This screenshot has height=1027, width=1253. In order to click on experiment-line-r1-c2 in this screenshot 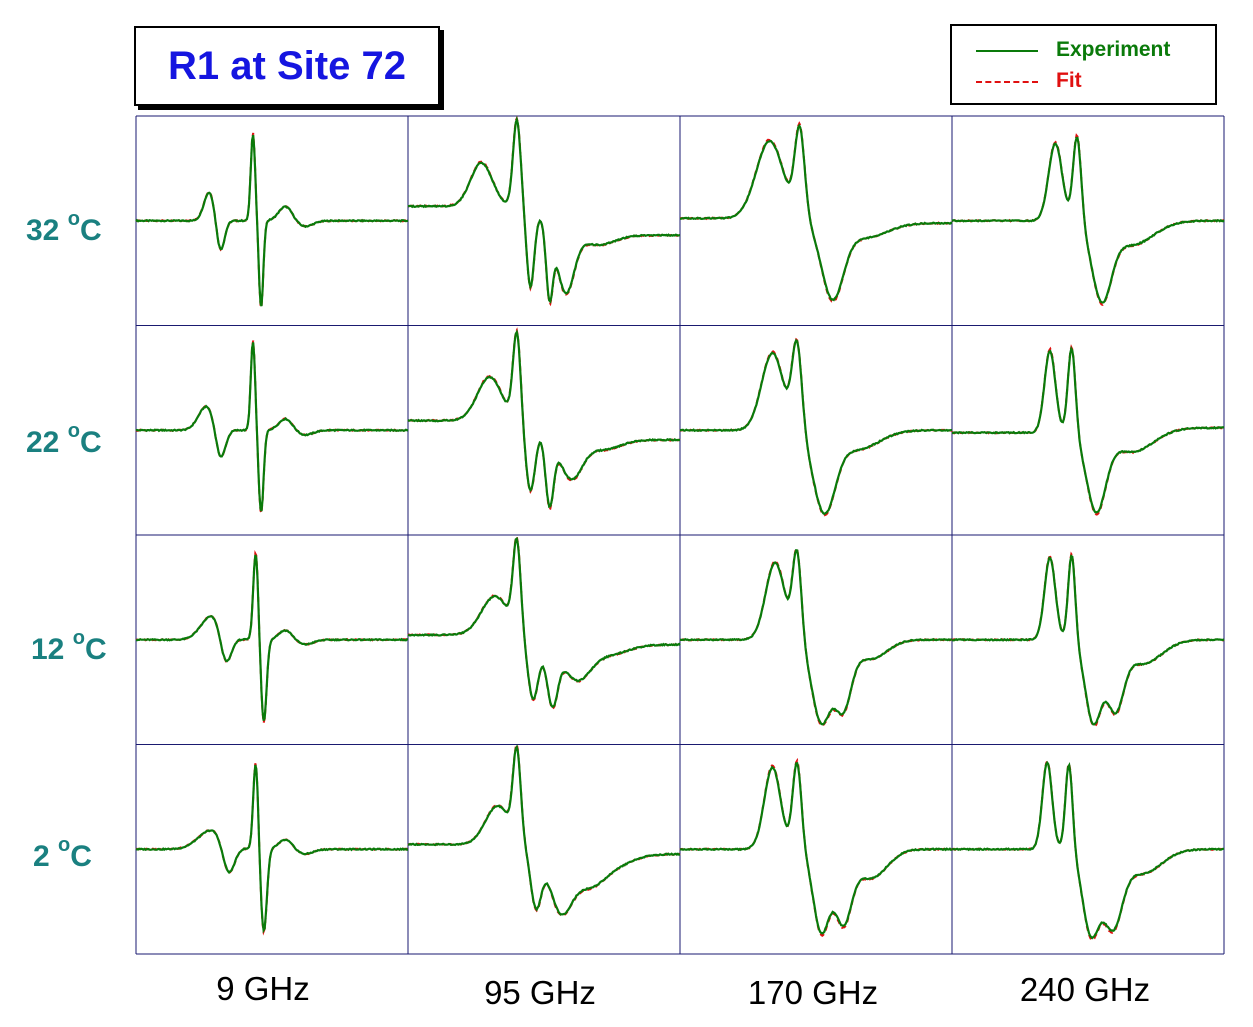, I will do `click(816, 427)`.